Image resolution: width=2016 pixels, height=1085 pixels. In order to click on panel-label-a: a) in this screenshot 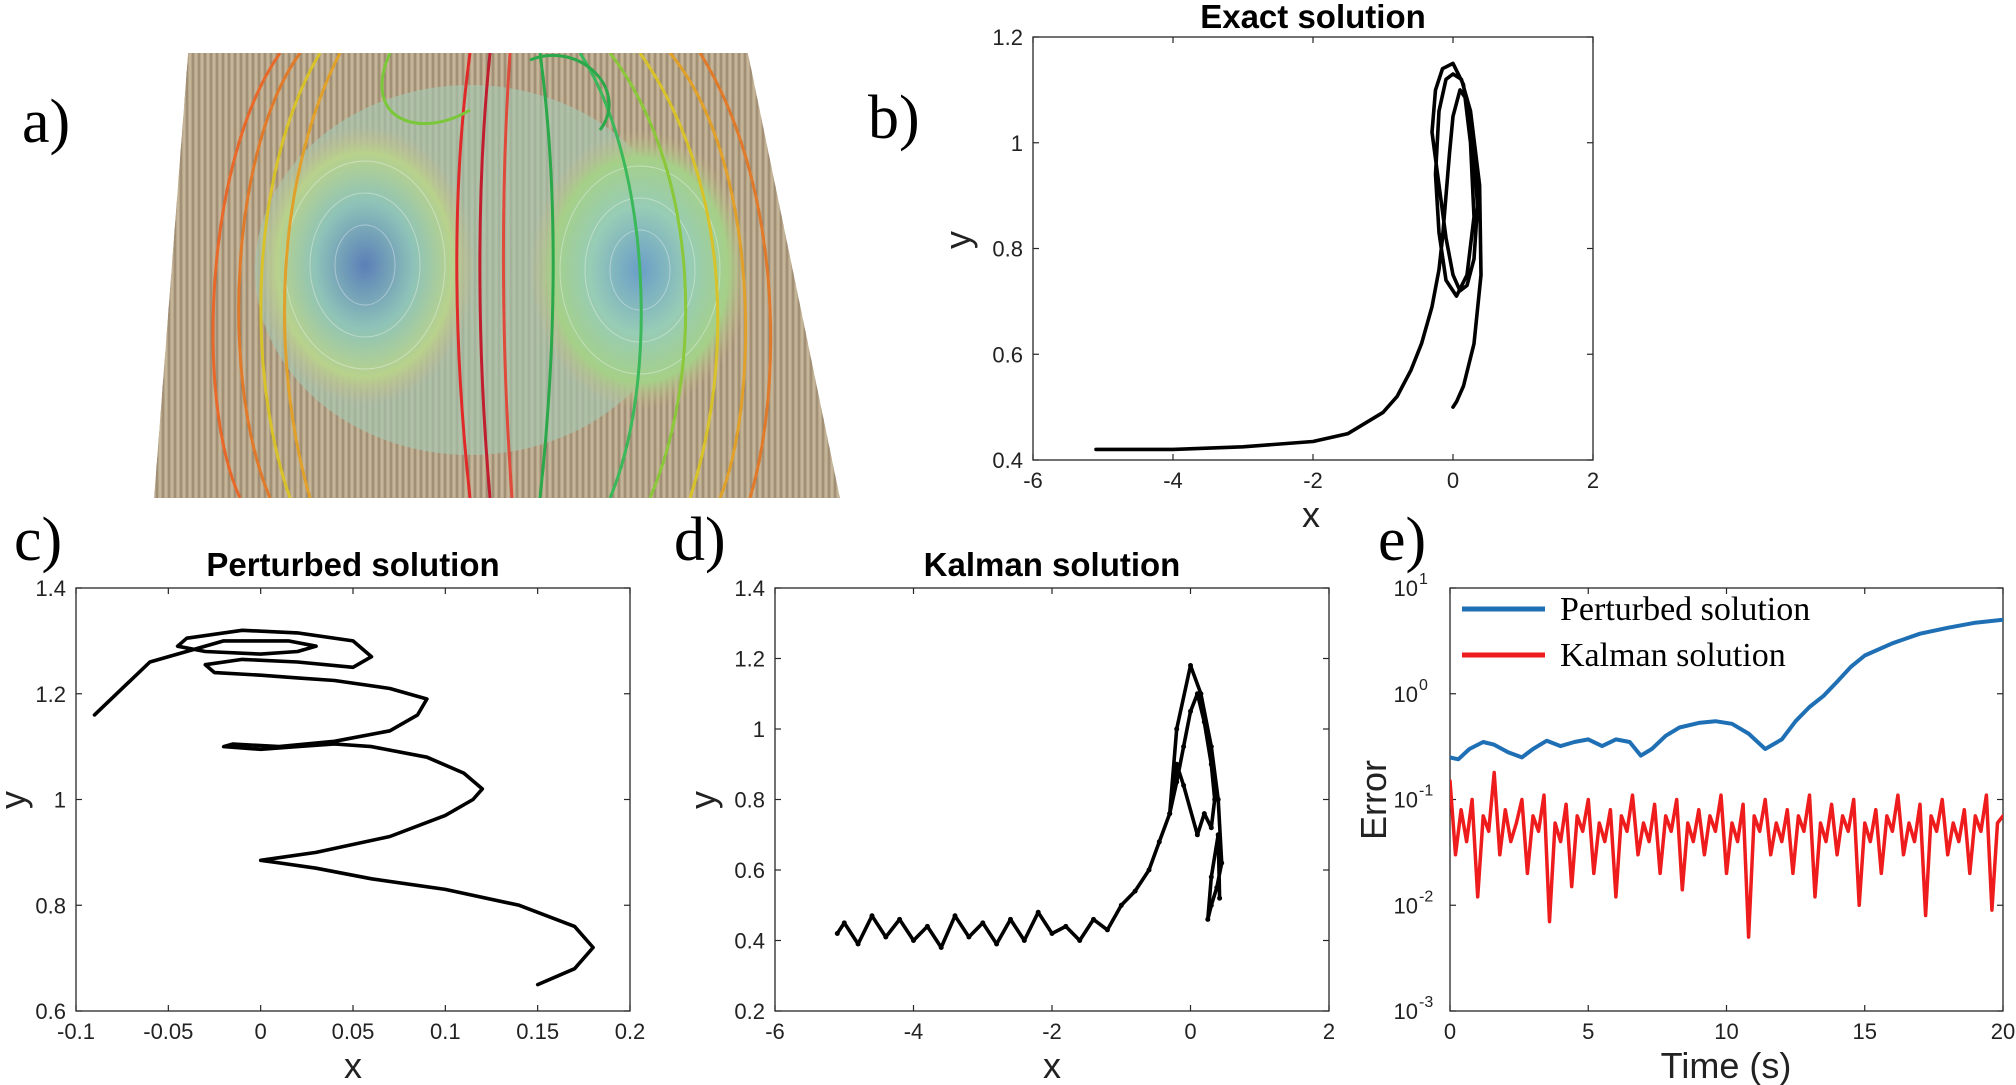, I will do `click(46, 122)`.